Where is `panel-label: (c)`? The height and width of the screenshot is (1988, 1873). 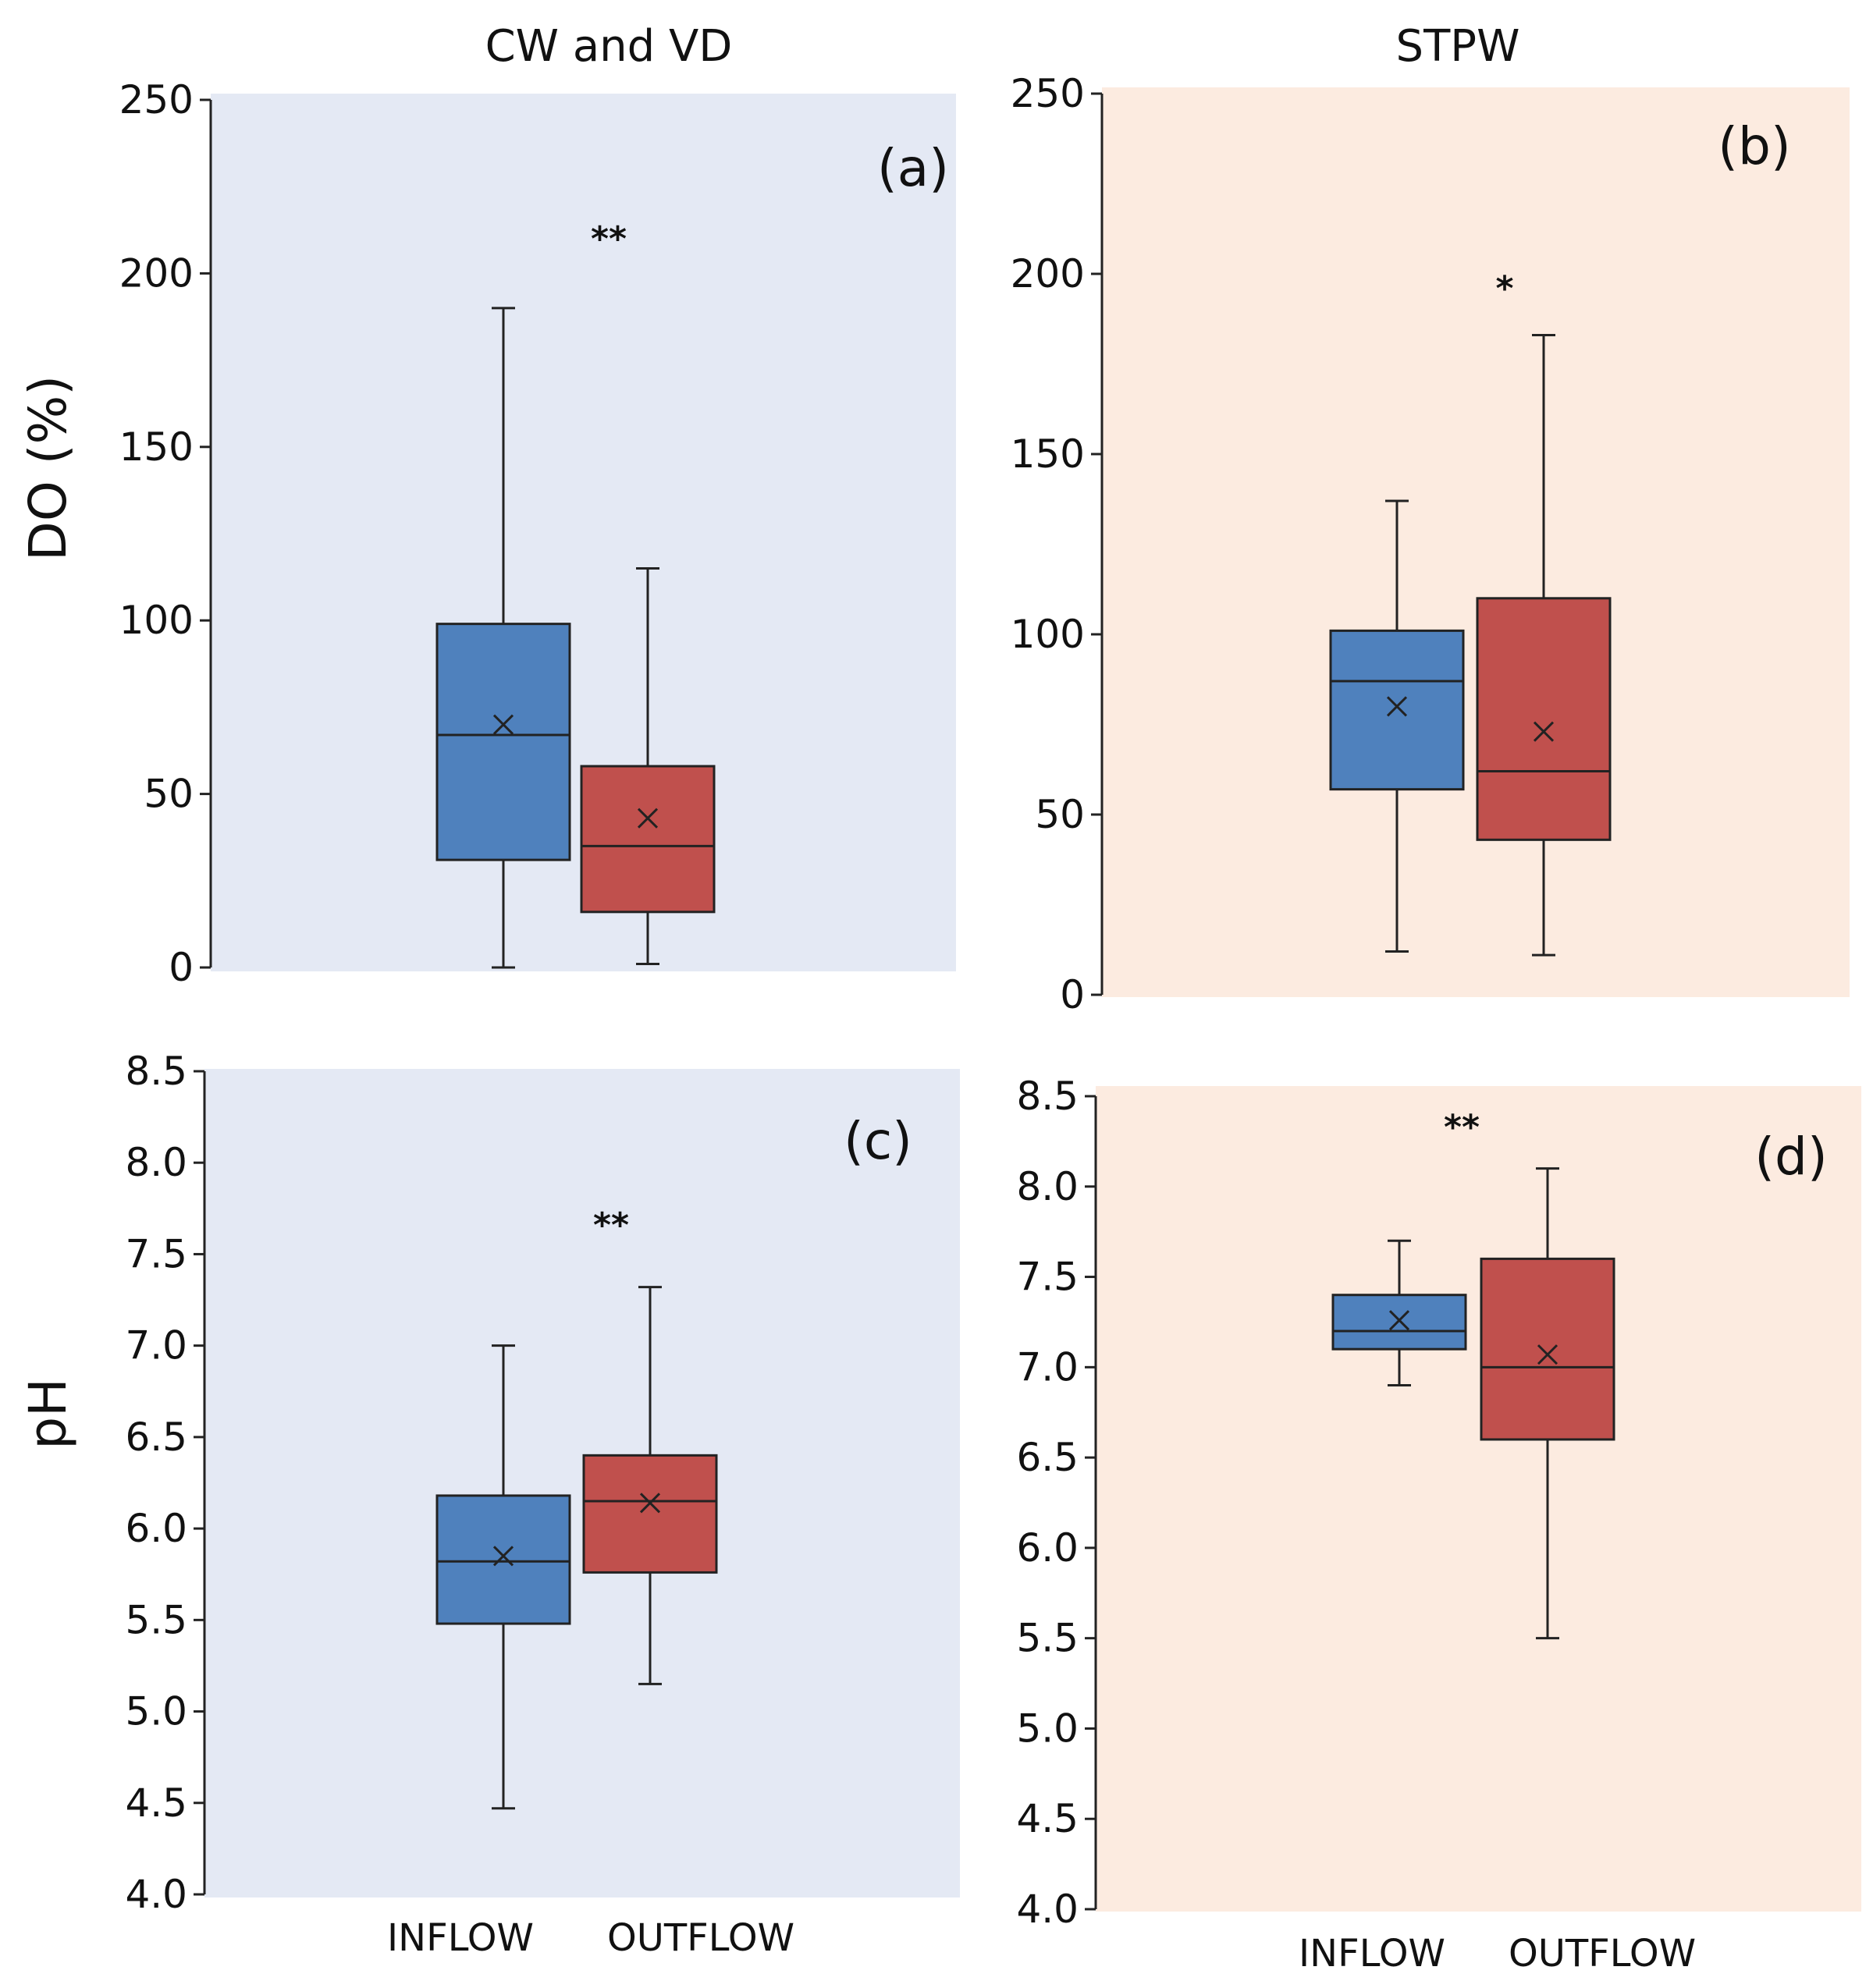 panel-label: (c) is located at coordinates (878, 1141).